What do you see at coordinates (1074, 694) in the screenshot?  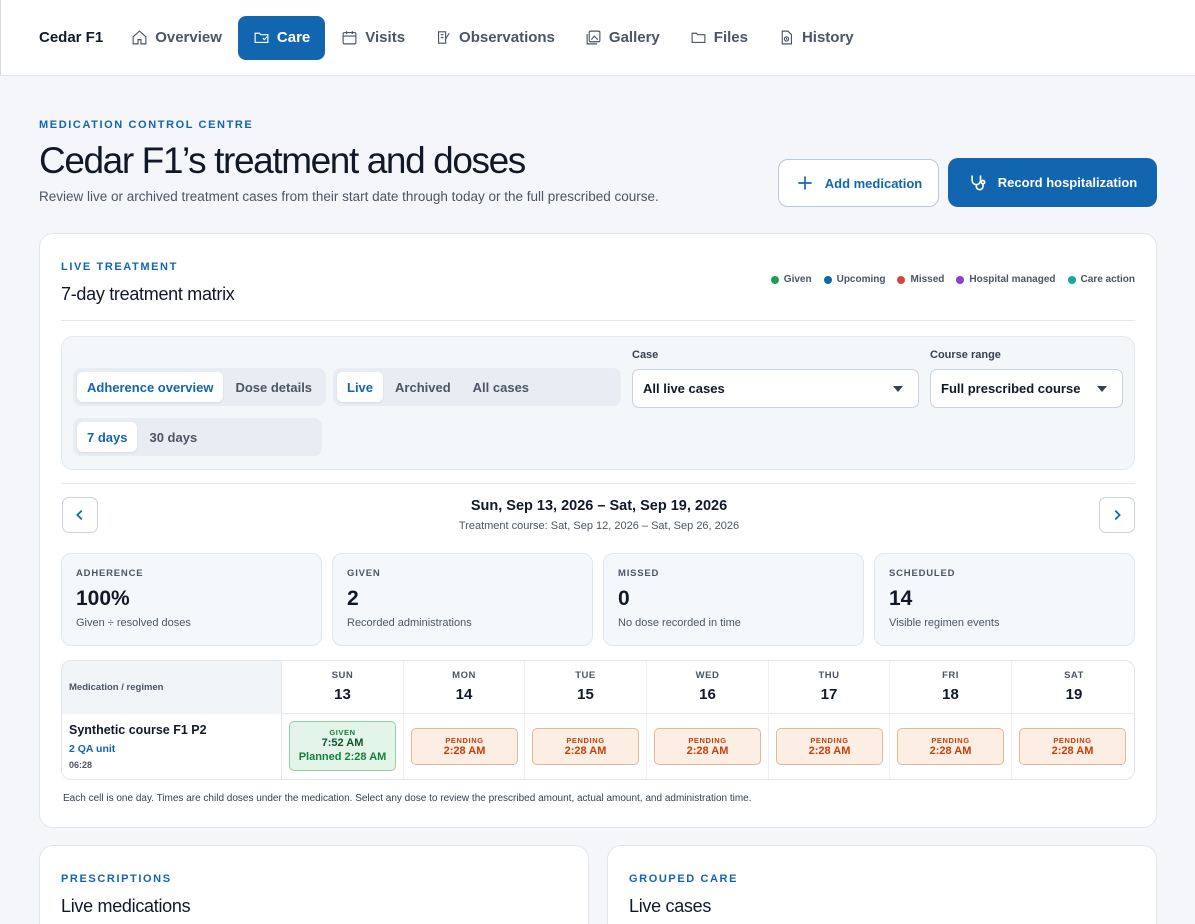 I see `day-number: 19` at bounding box center [1074, 694].